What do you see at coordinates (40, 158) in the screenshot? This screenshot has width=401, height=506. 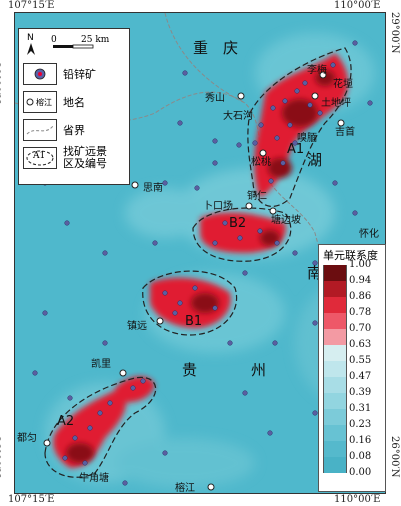 I see `legend-symbol-area: A1` at bounding box center [40, 158].